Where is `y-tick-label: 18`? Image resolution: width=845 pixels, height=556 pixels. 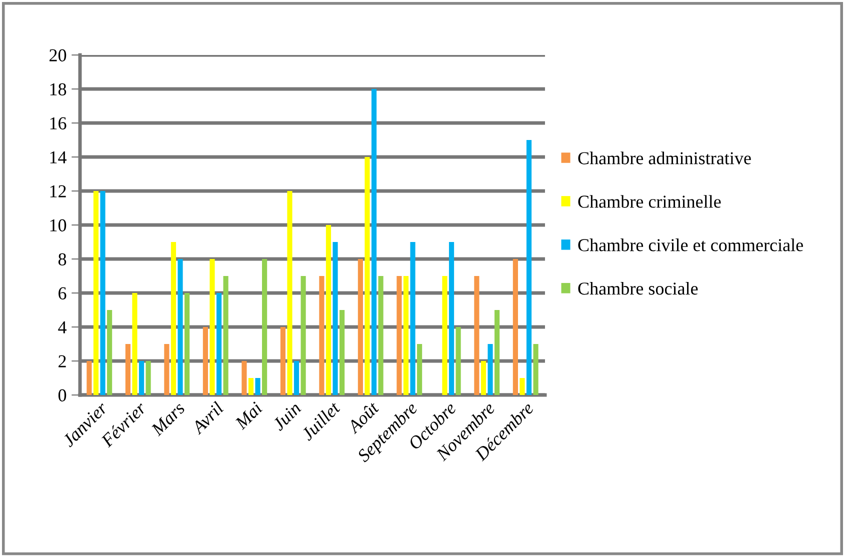 y-tick-label: 18 is located at coordinates (58, 89).